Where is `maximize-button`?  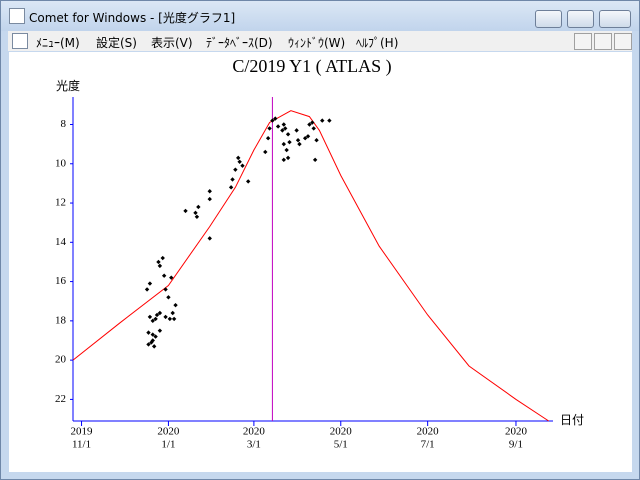
maximize-button is located at coordinates (580, 19).